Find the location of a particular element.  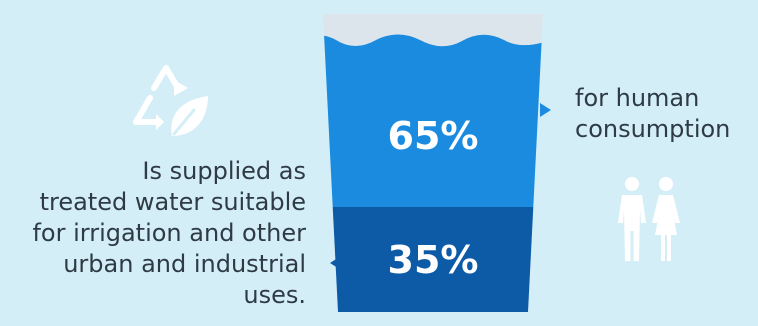

description-line: for human is located at coordinates (637, 98).